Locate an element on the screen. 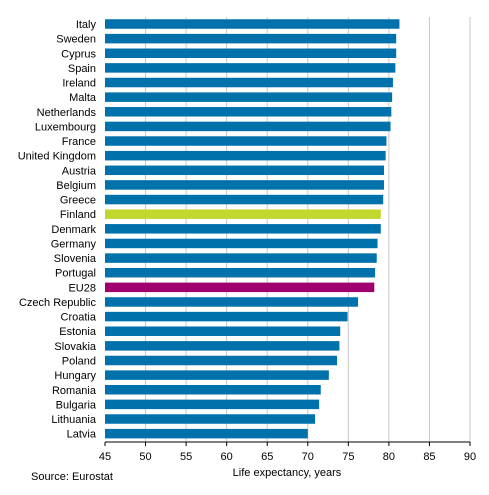  category-label: Germany is located at coordinates (74, 244).